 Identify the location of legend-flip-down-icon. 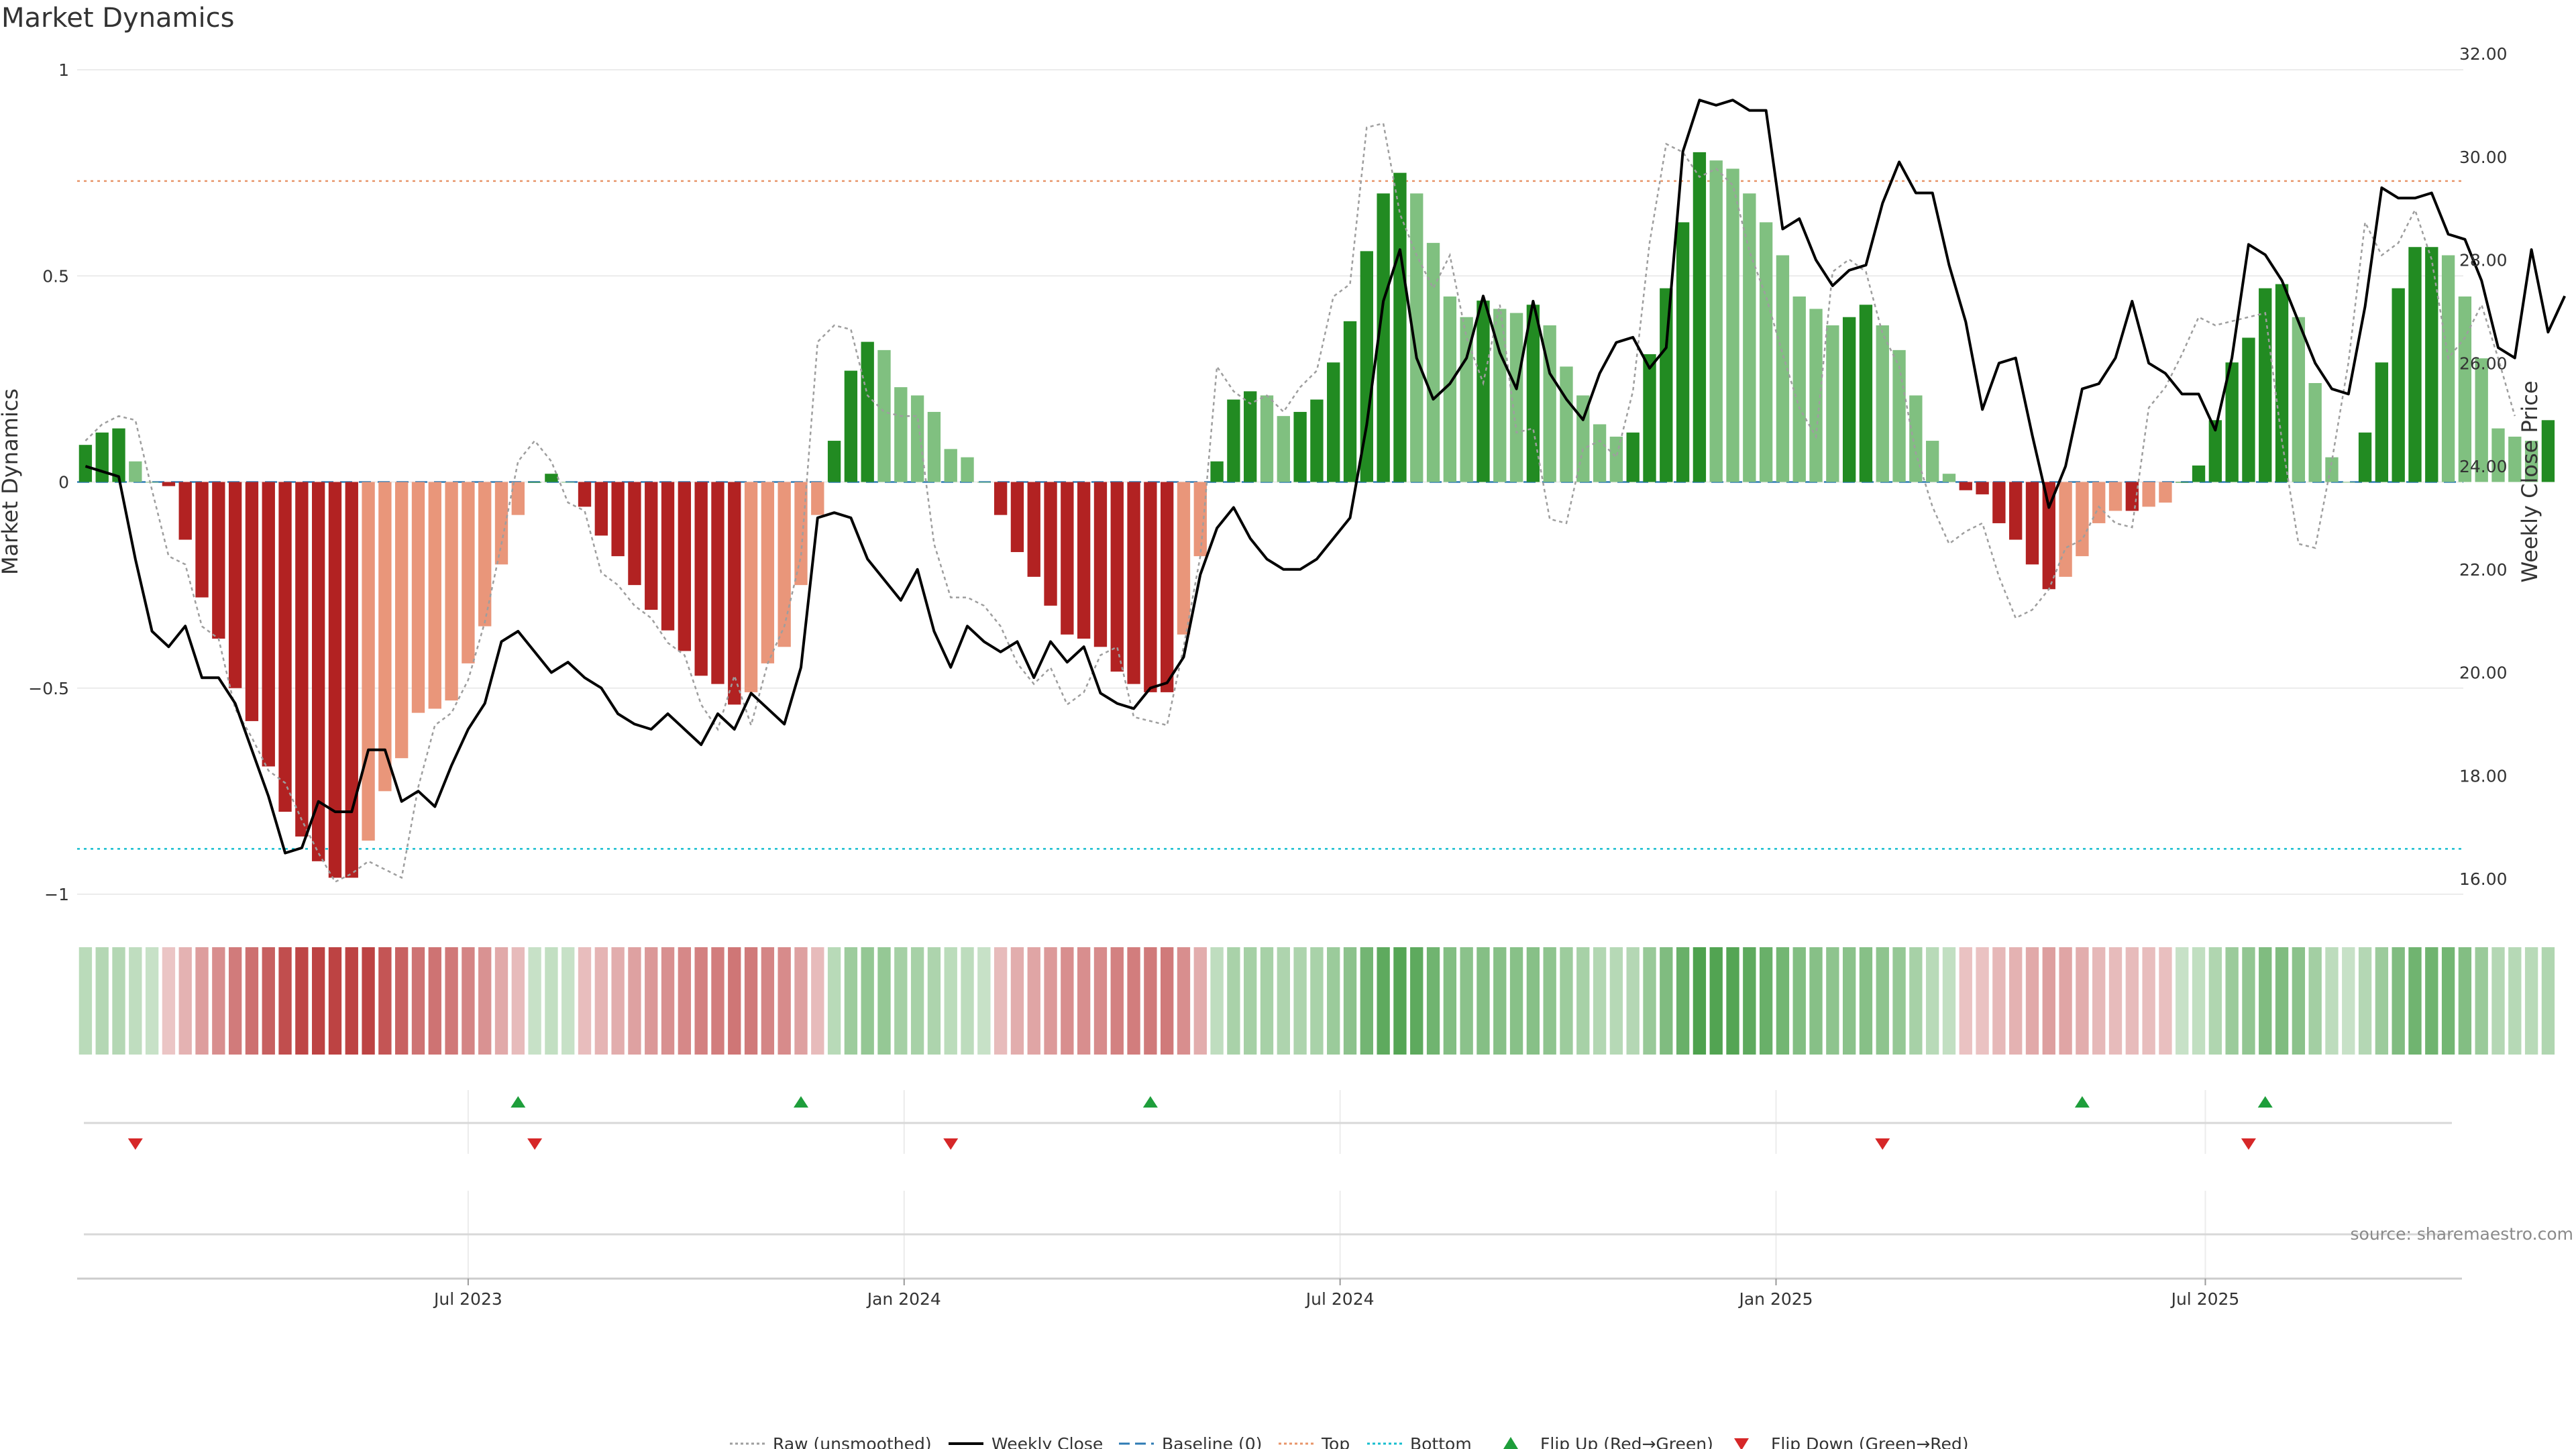
(1741, 1443).